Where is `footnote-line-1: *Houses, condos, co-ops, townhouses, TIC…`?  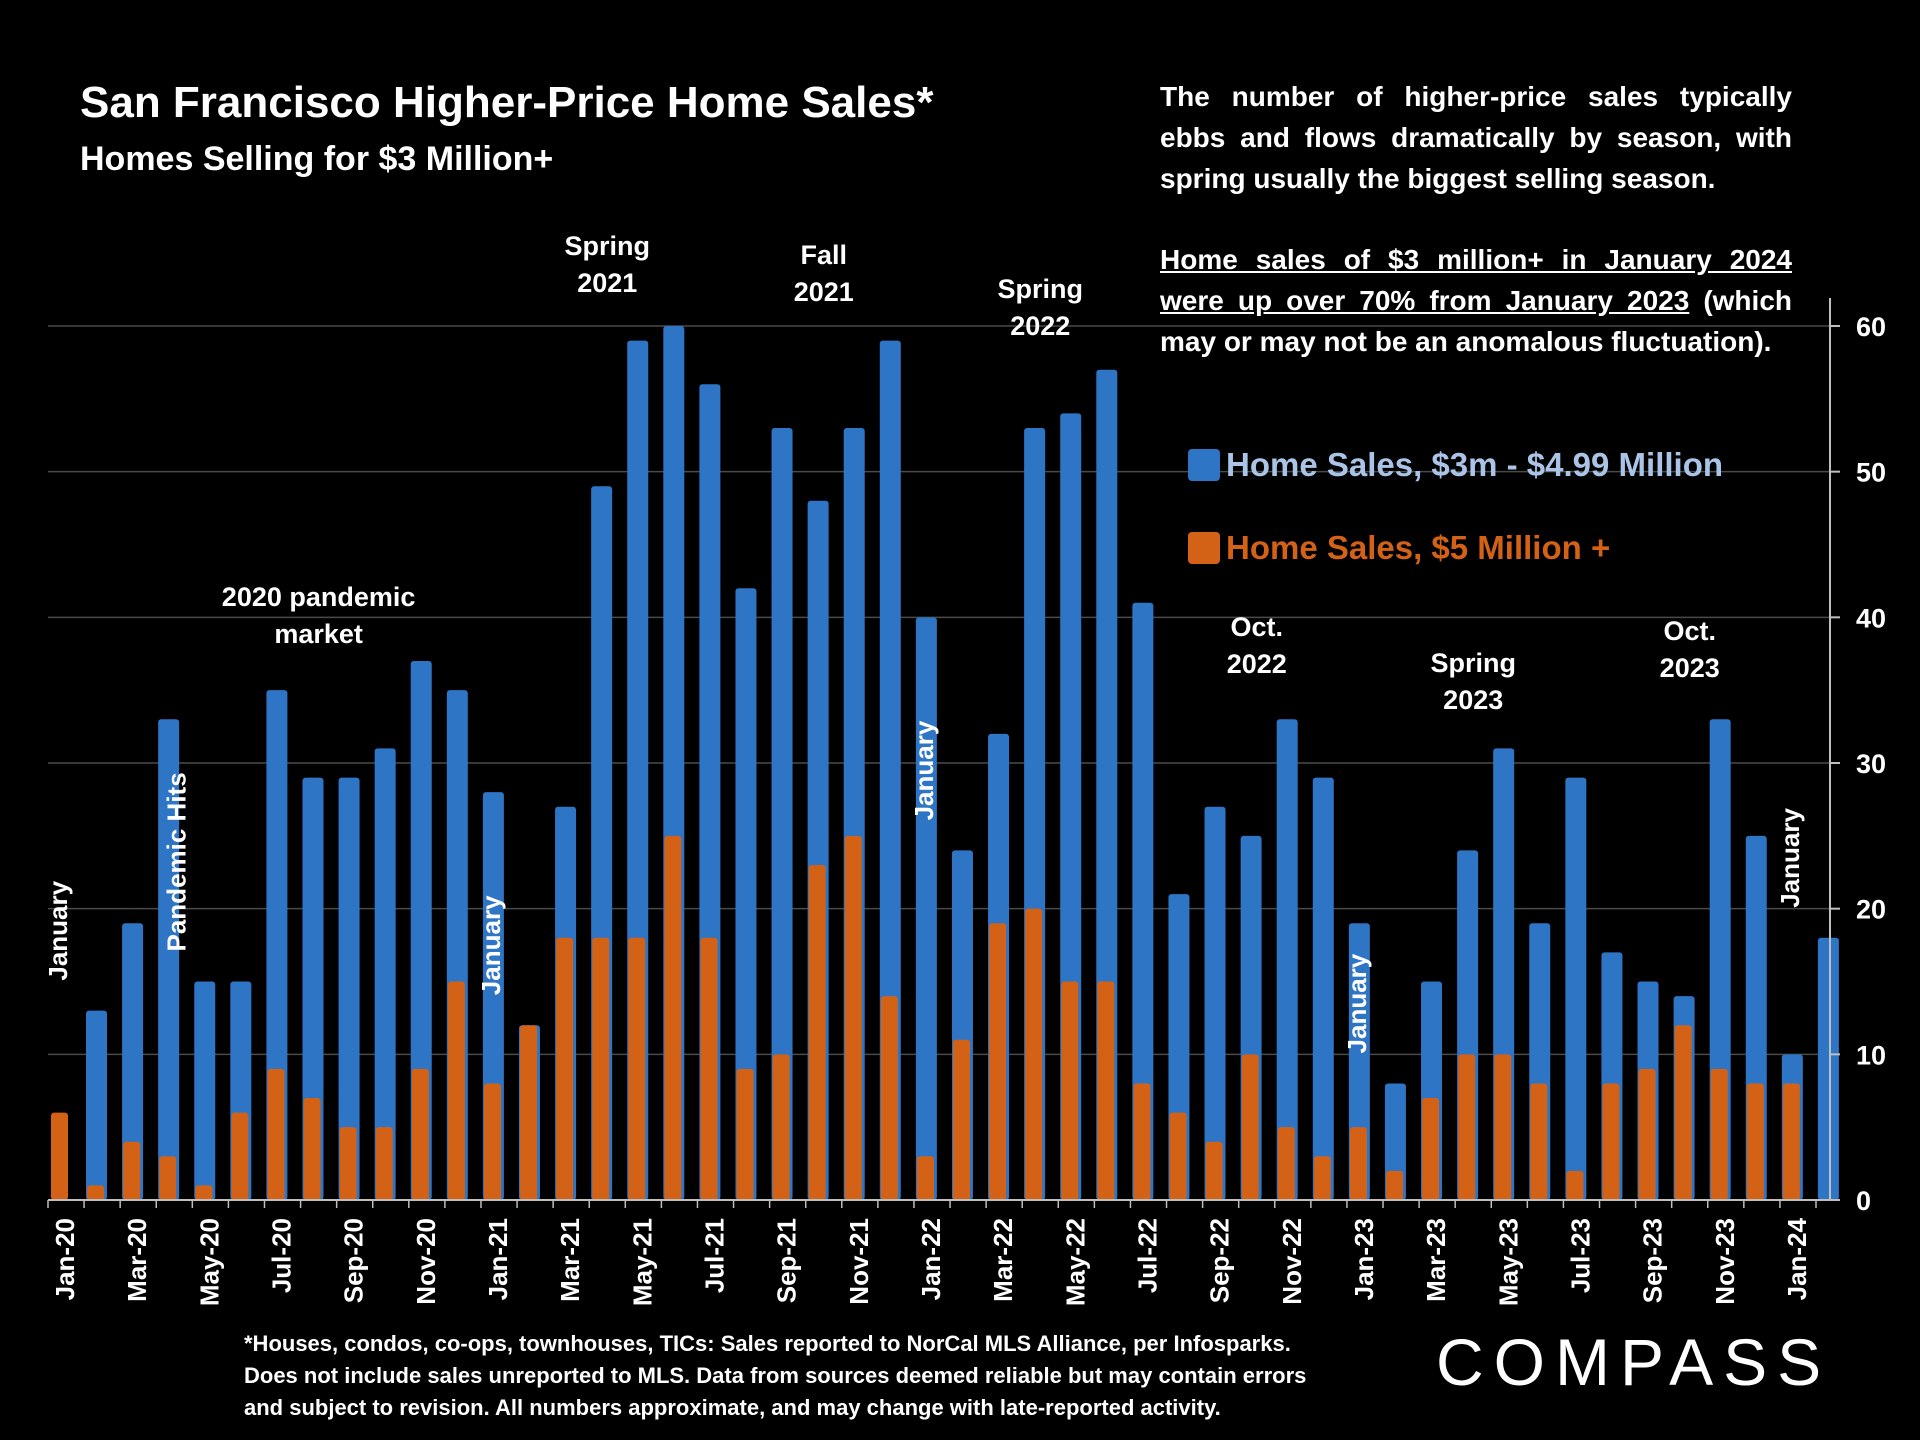 footnote-line-1: *Houses, condos, co-ops, townhouses, TIC… is located at coordinates (767, 1343).